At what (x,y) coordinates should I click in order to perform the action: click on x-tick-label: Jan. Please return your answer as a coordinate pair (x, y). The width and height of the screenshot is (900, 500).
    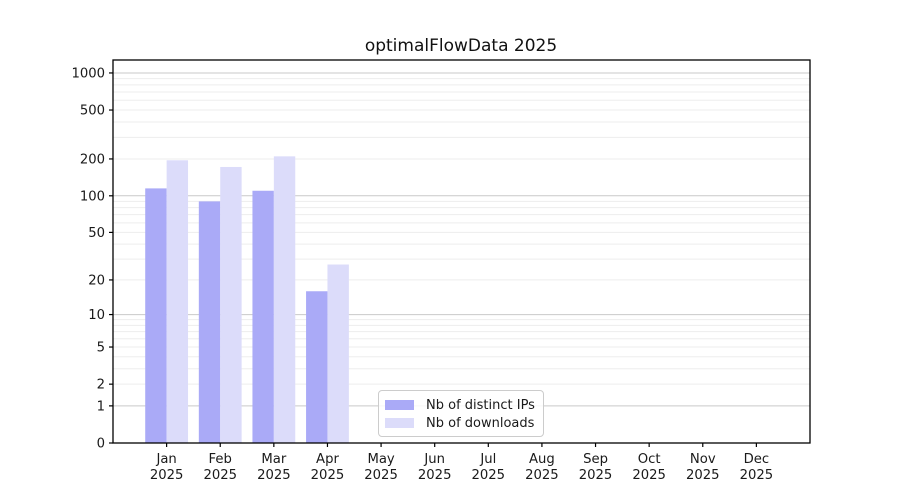
    Looking at the image, I should click on (165, 459).